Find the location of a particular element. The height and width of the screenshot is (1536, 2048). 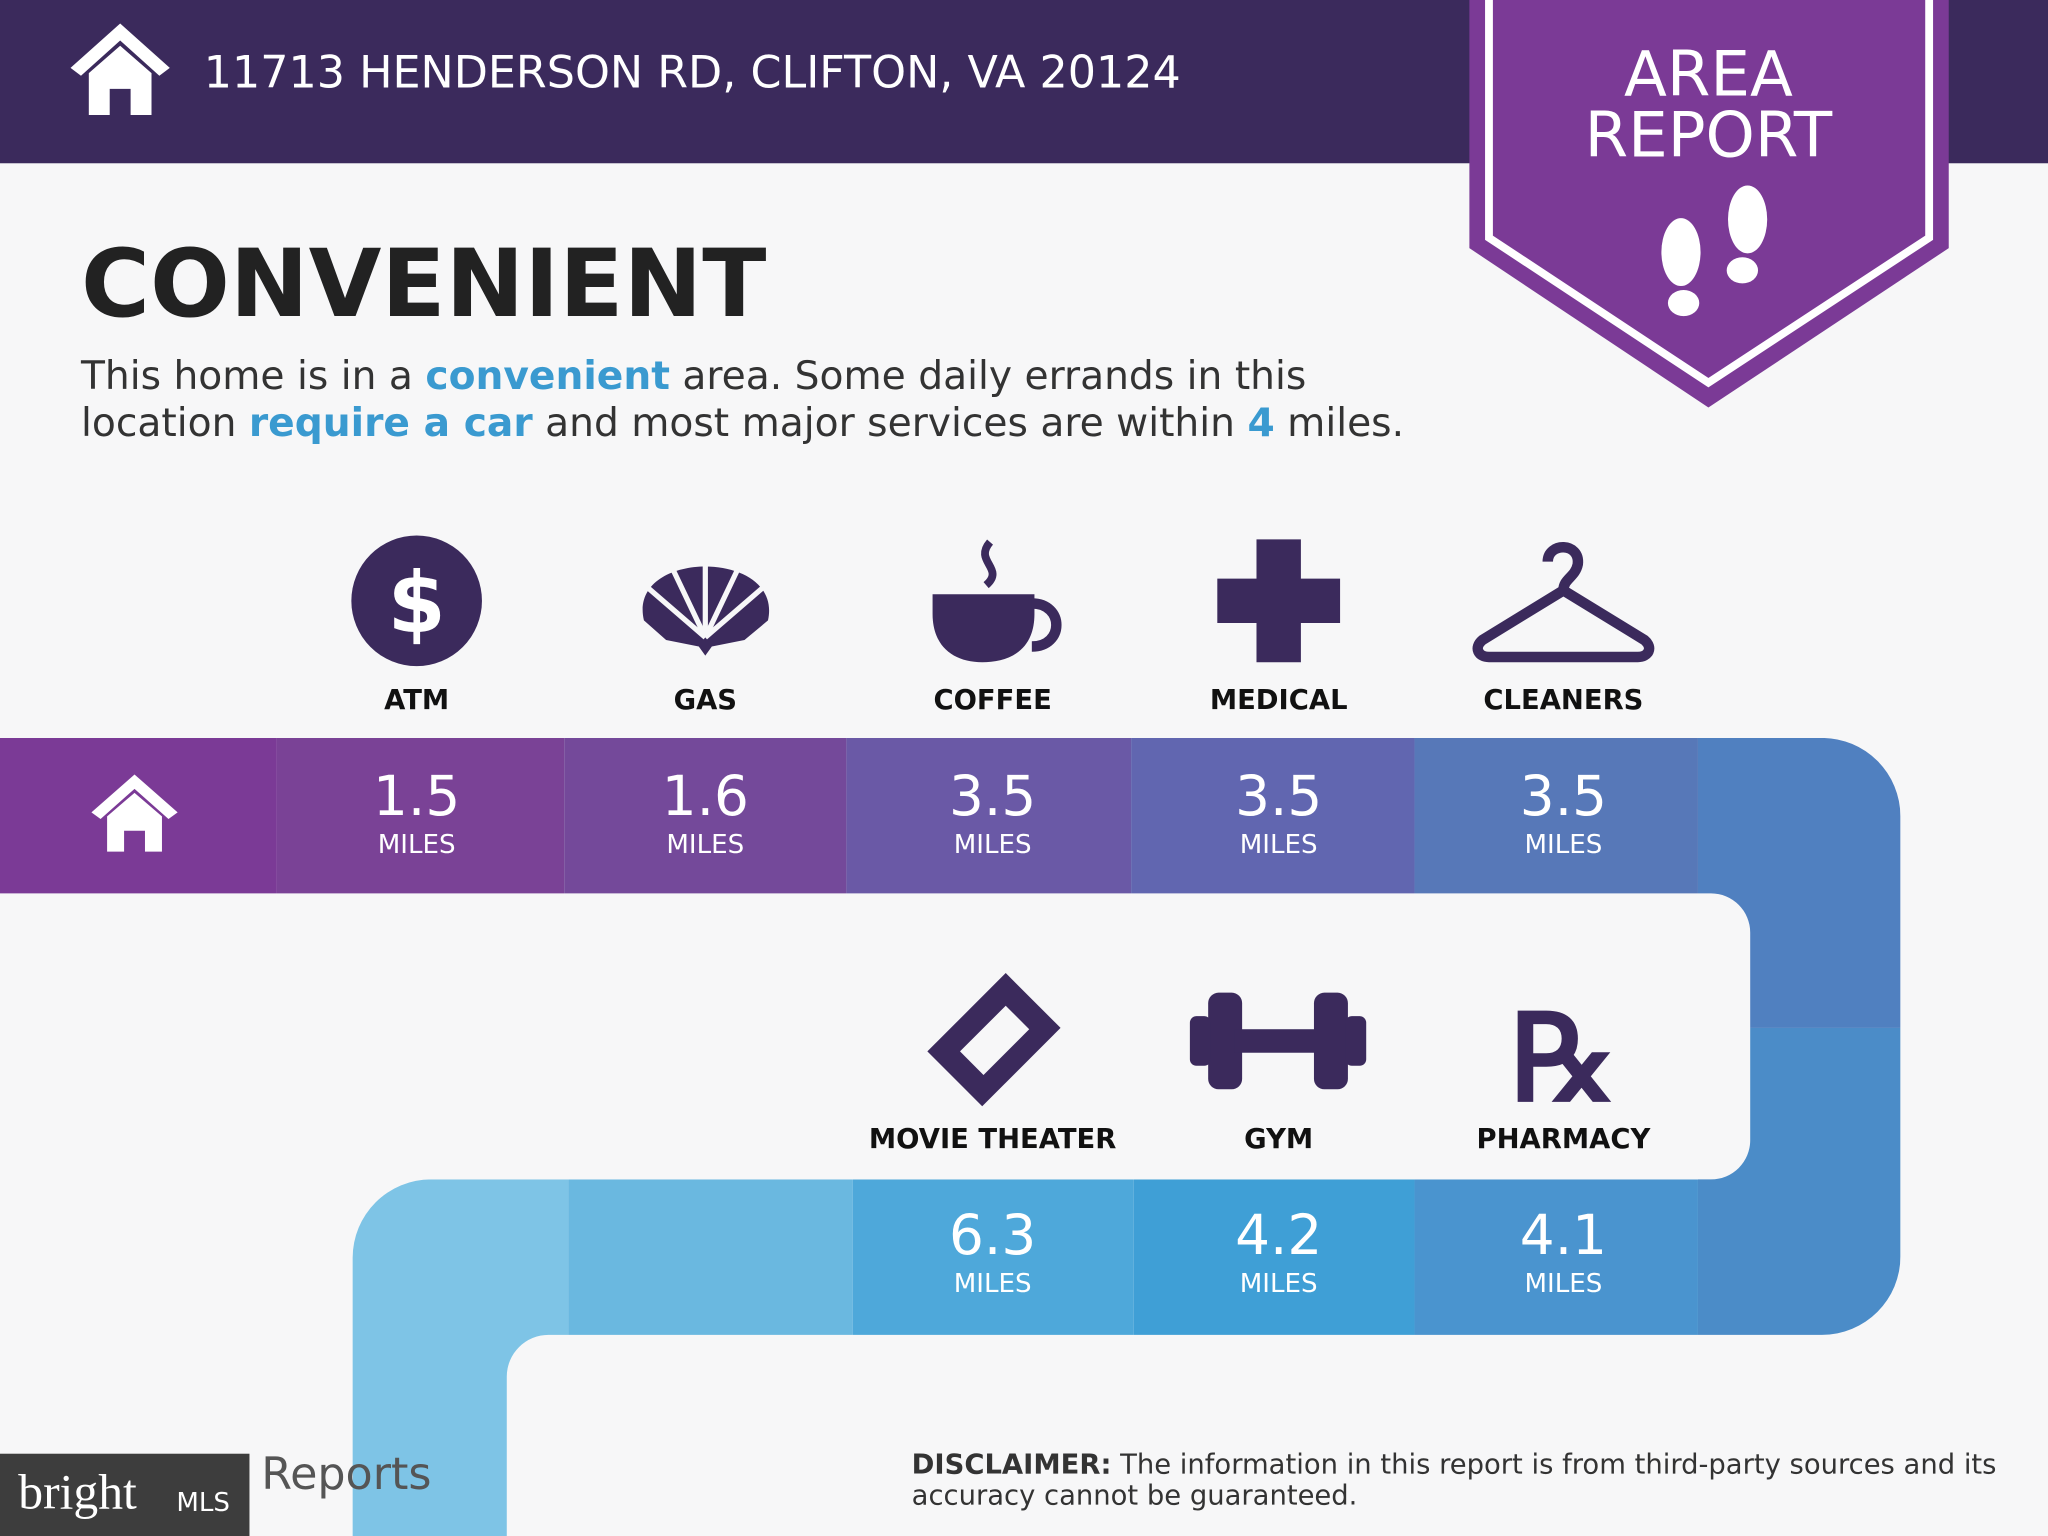

atm-icon: $ is located at coordinates (416, 601).